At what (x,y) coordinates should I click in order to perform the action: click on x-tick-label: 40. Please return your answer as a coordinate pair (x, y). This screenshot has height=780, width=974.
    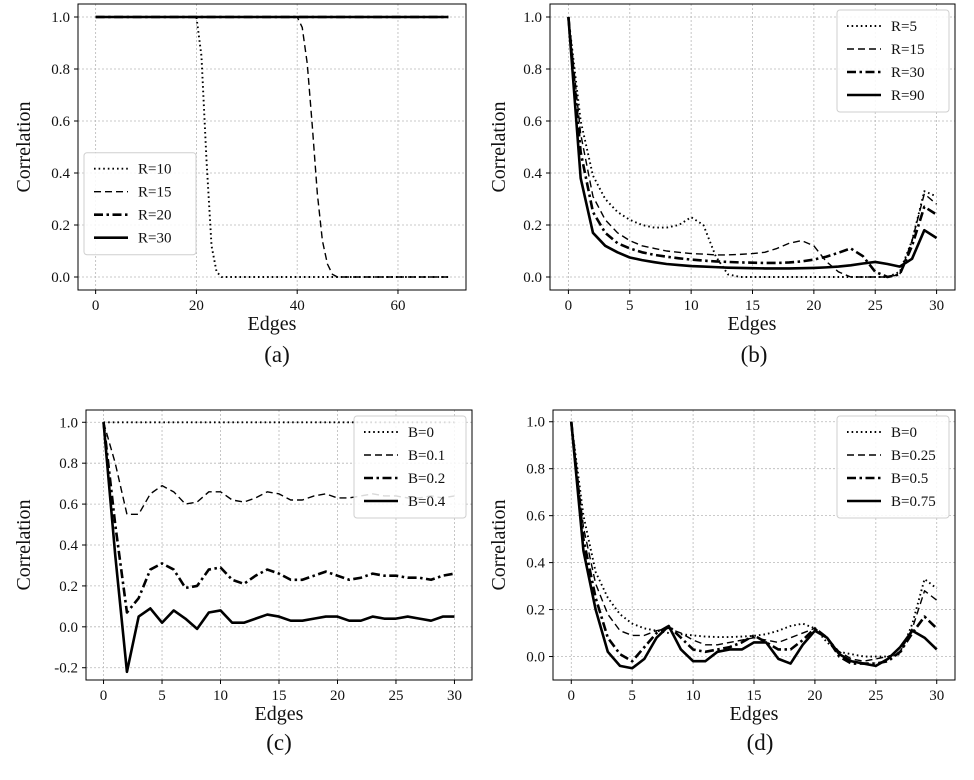
    Looking at the image, I should click on (297, 306).